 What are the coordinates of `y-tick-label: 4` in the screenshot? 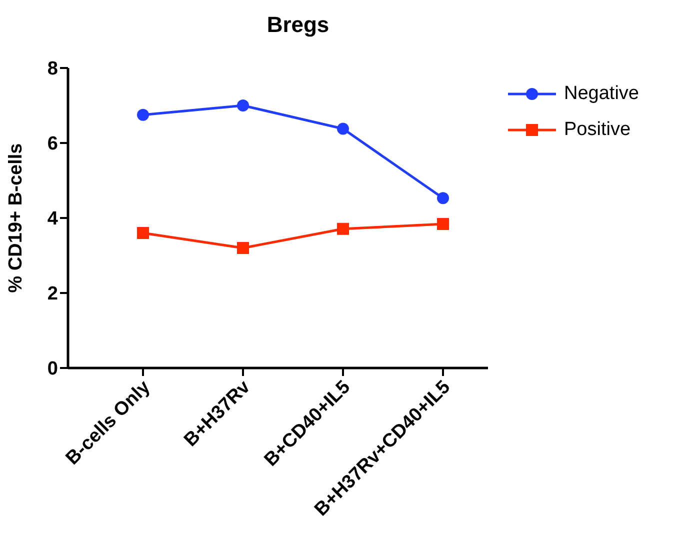 It's located at (52, 219).